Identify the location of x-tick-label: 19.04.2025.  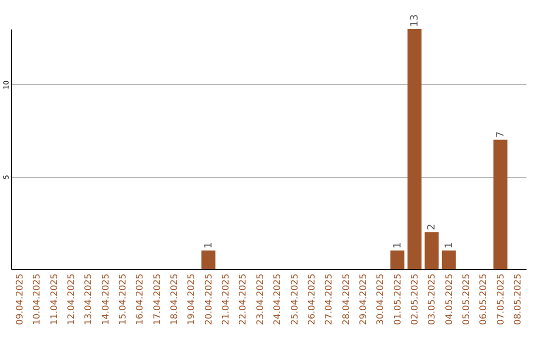
(192, 300).